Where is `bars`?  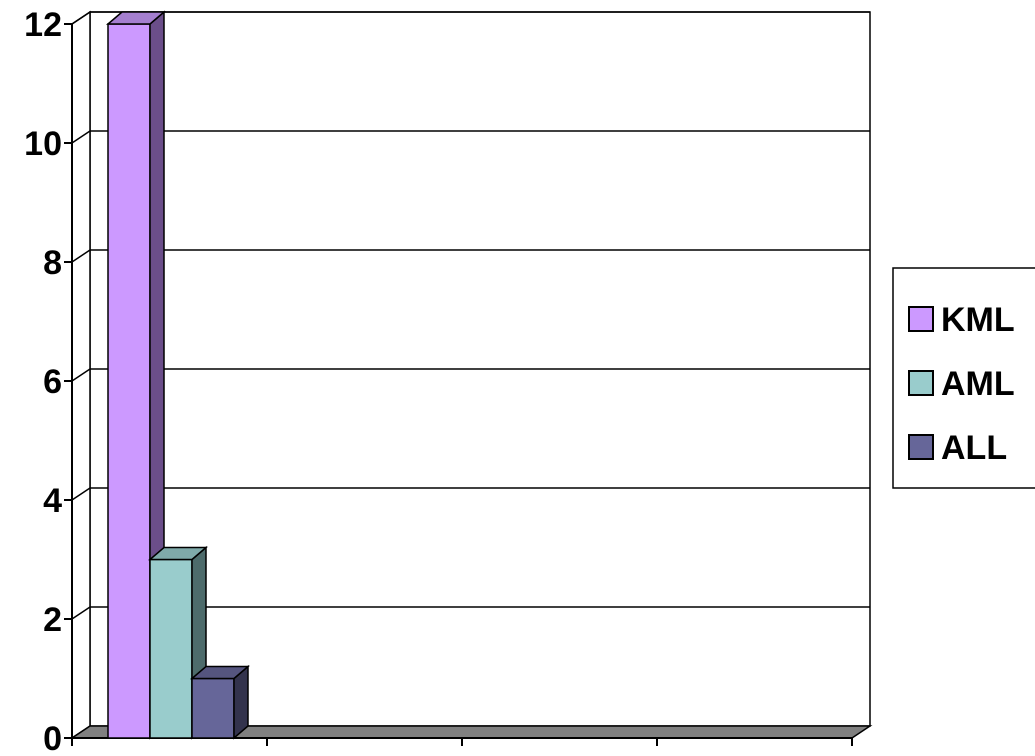
bars is located at coordinates (178, 375).